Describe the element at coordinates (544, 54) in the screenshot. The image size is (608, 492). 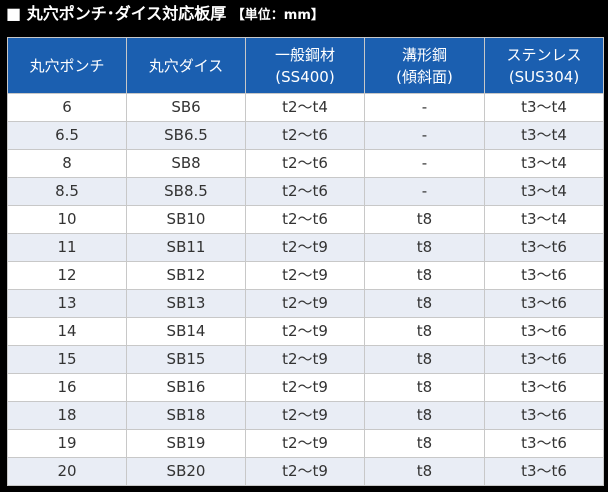
I see `header-stainless-label: ステンレス` at that location.